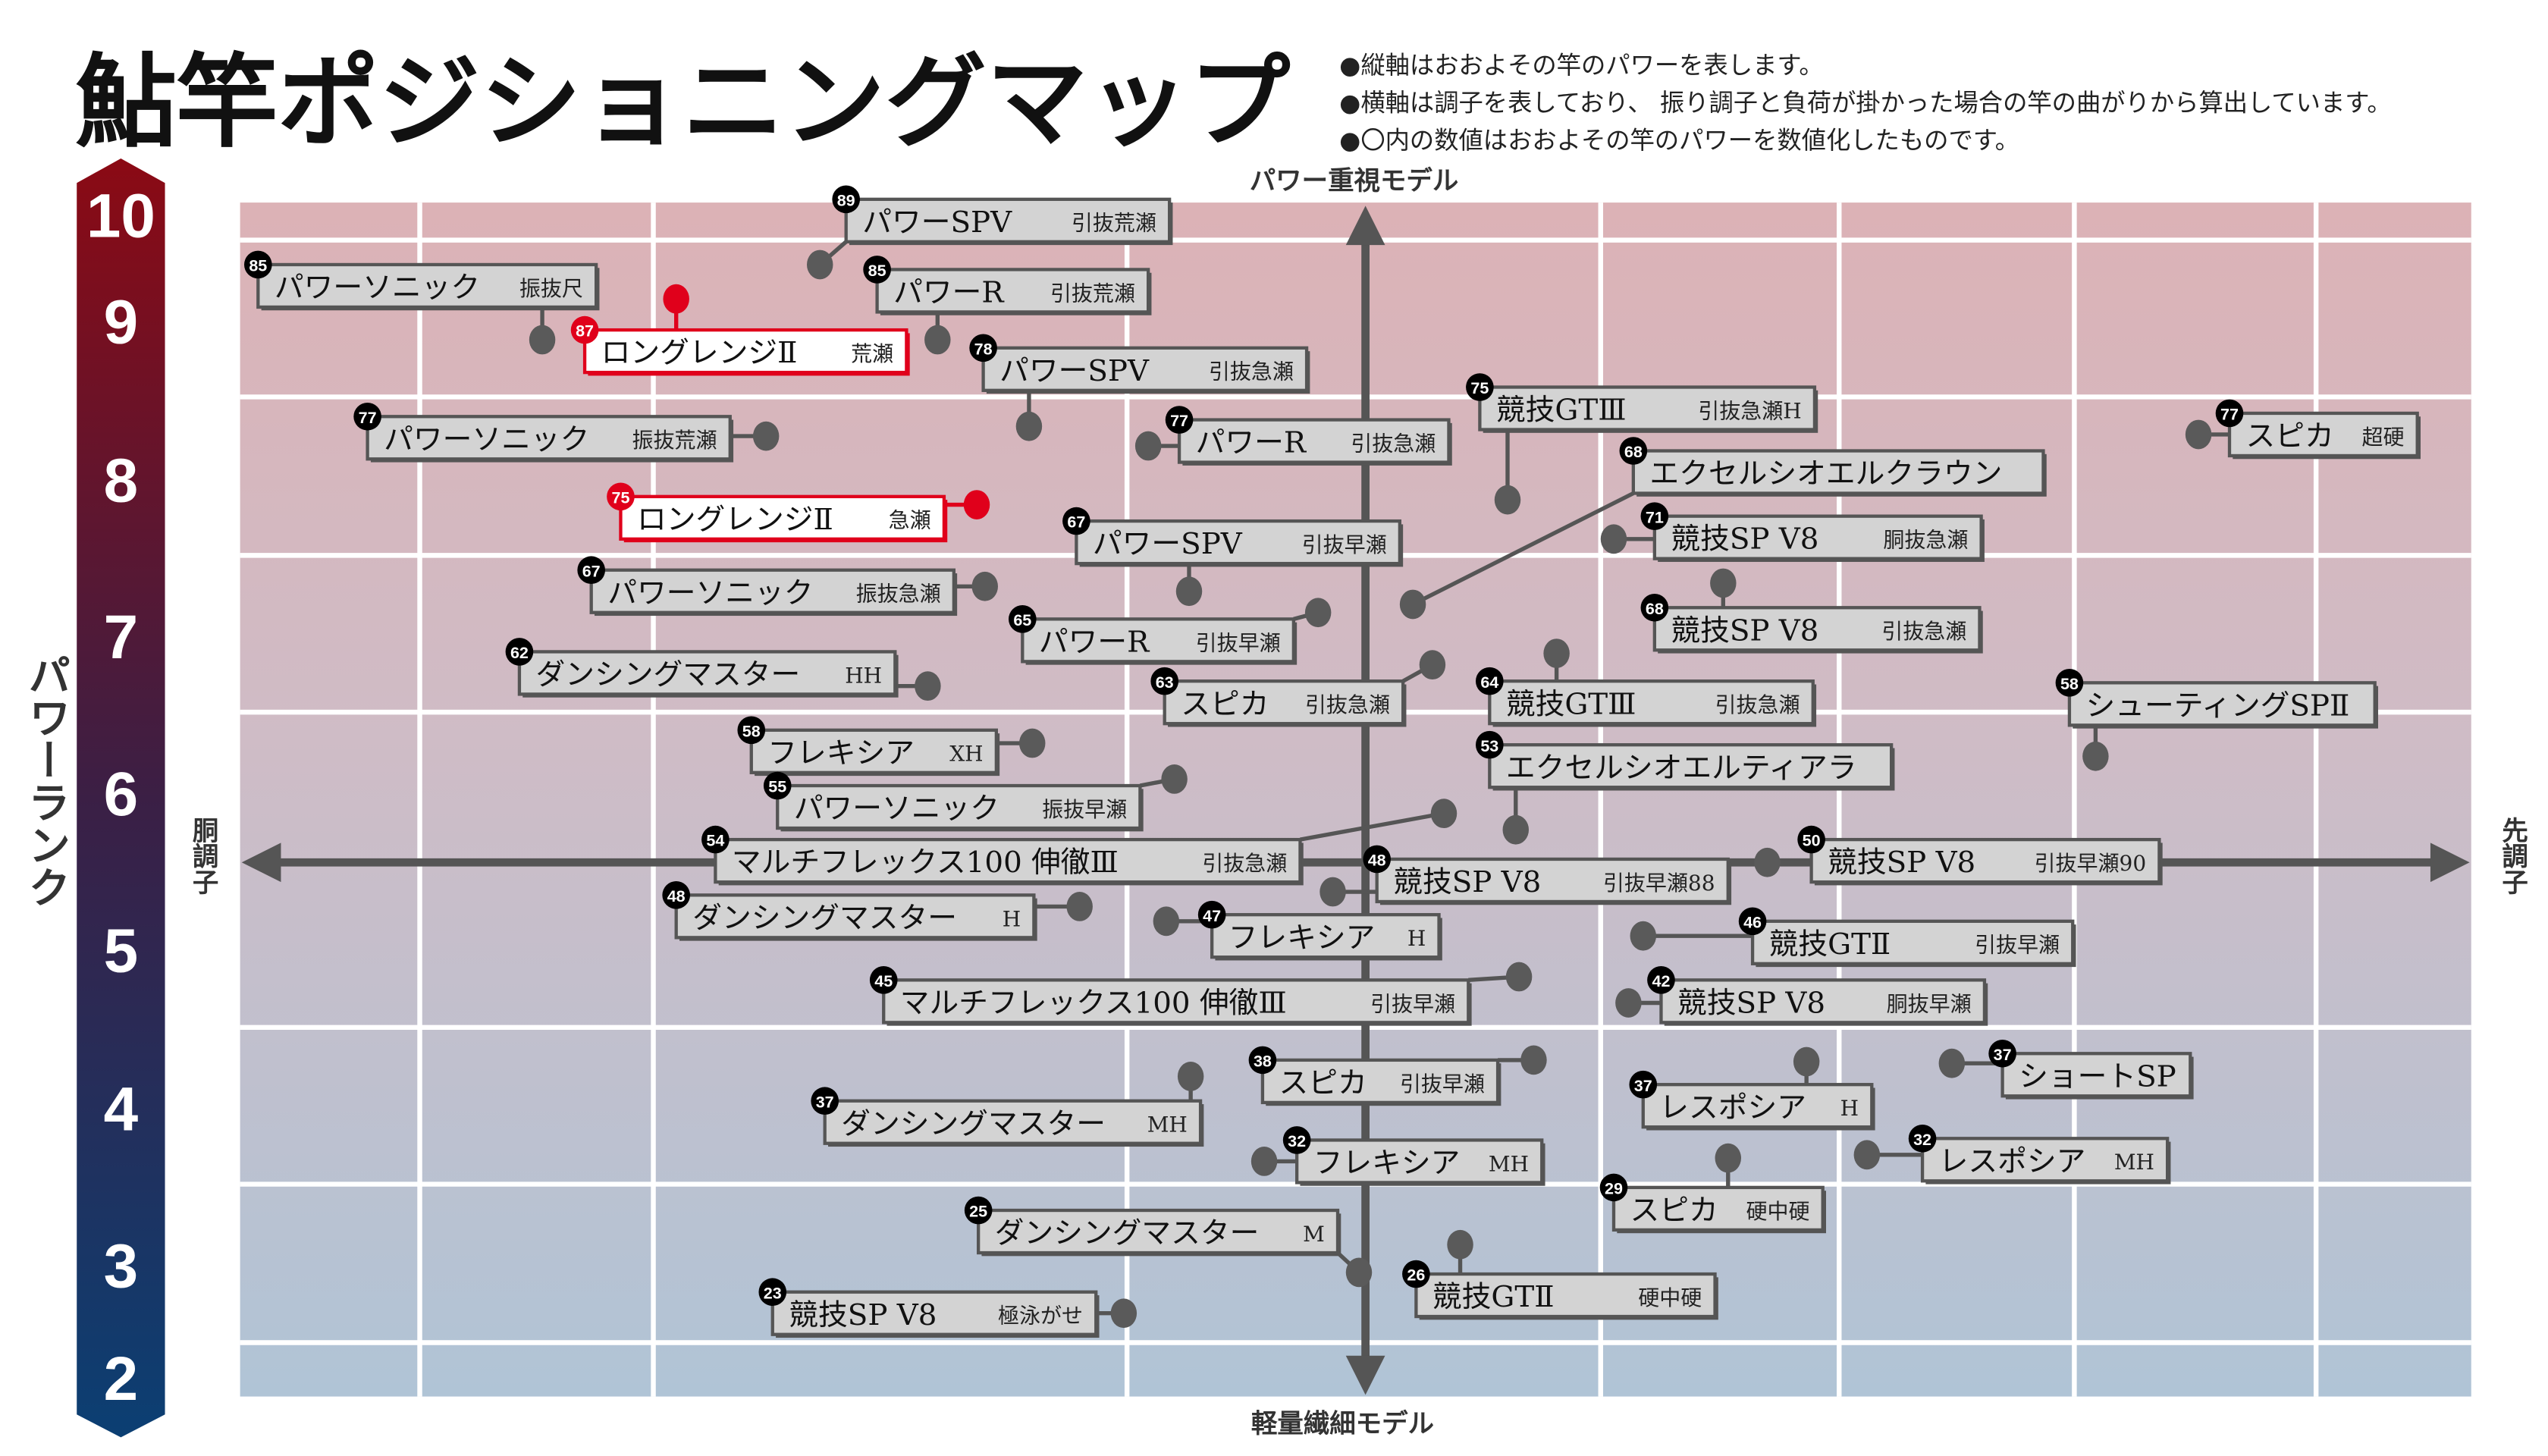  What do you see at coordinates (121, 951) in the screenshot?
I see `rank-tick-5: 5` at bounding box center [121, 951].